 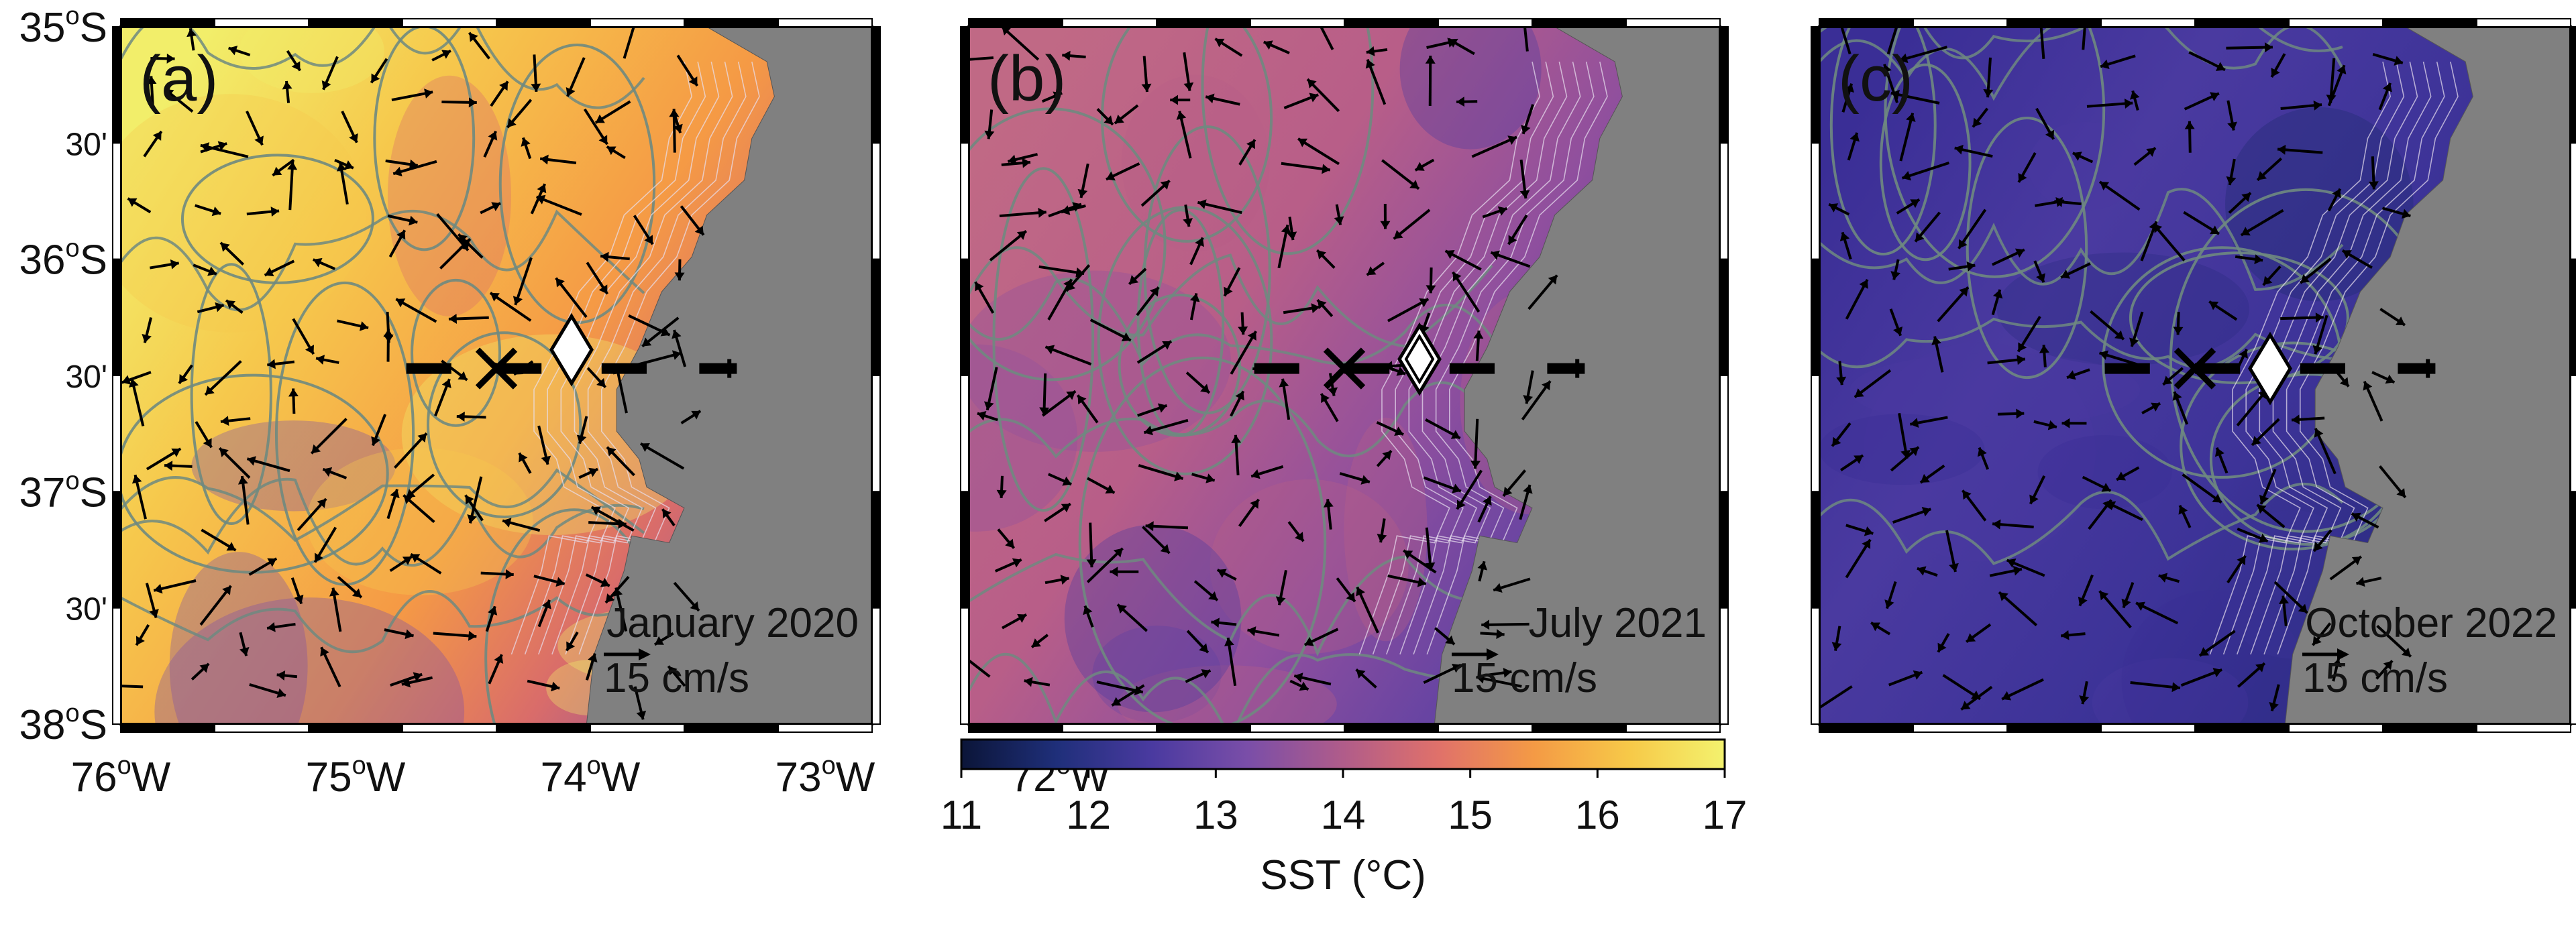 What do you see at coordinates (86, 144) in the screenshot?
I see `svg-text: 30'` at bounding box center [86, 144].